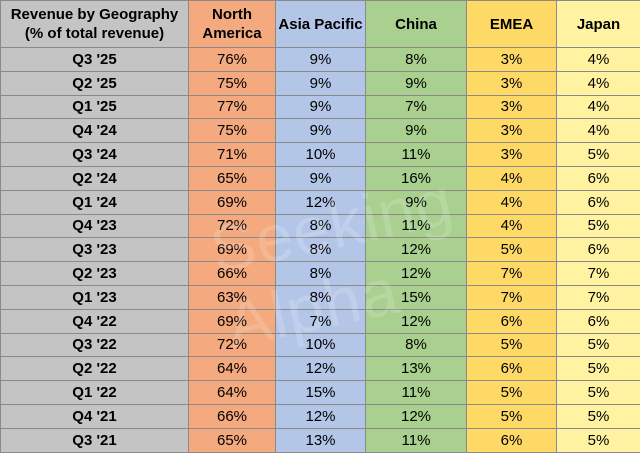 The height and width of the screenshot is (453, 640). I want to click on quarter-label: Q2 '24, so click(94, 178).